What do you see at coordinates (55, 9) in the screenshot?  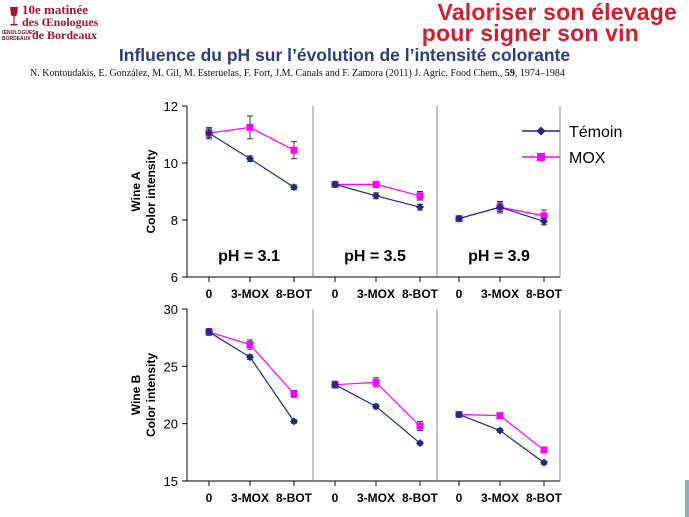 I see `logo-line-1: 10e matinée` at bounding box center [55, 9].